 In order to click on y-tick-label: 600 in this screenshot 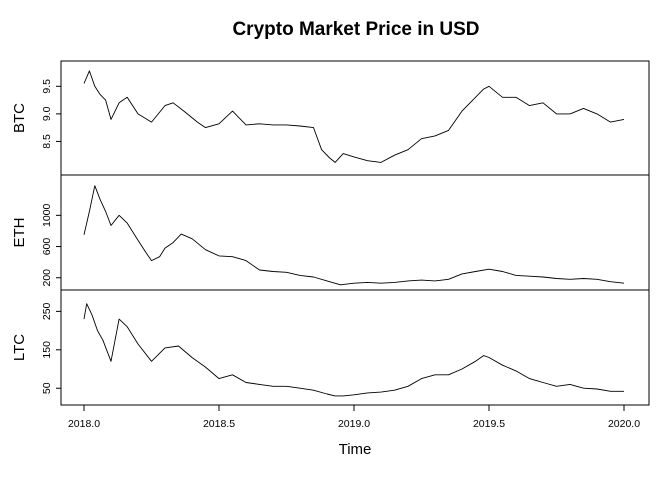, I will do `click(47, 247)`.